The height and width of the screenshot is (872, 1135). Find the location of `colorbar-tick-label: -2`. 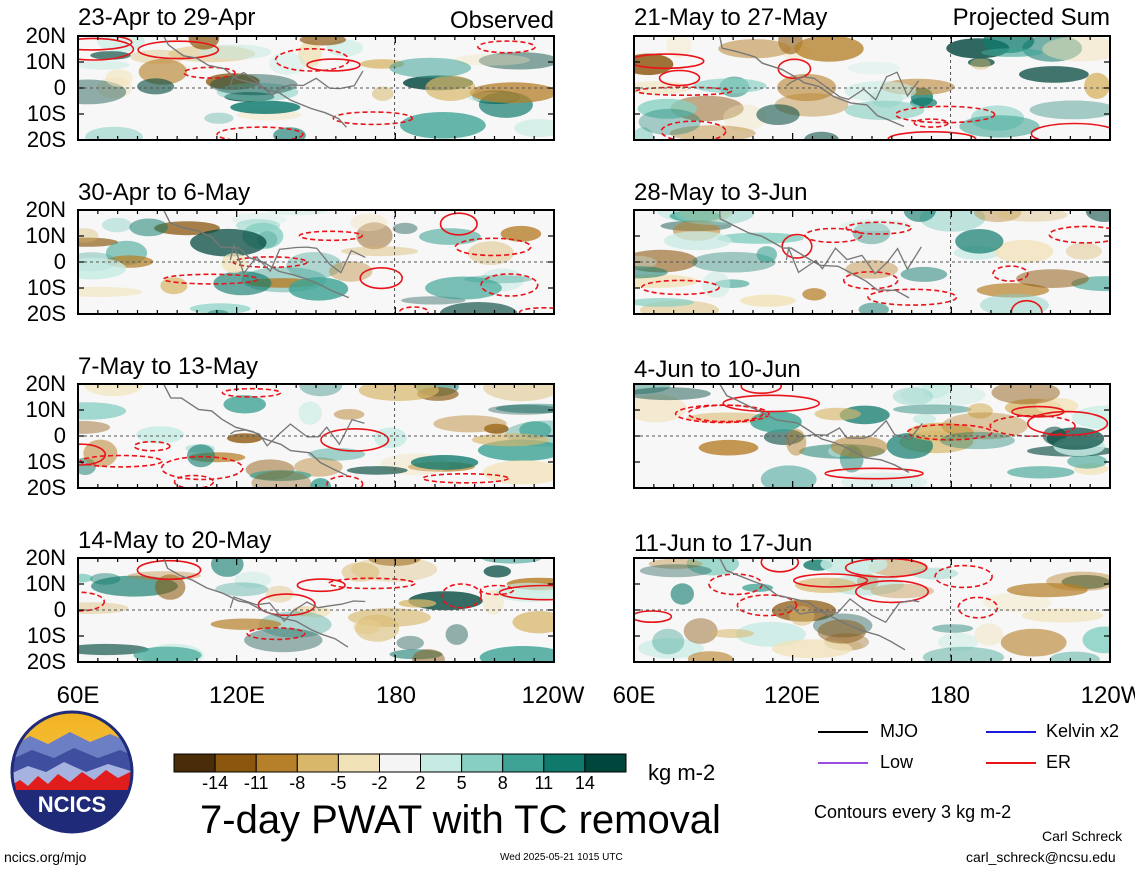

colorbar-tick-label: -2 is located at coordinates (379, 783).